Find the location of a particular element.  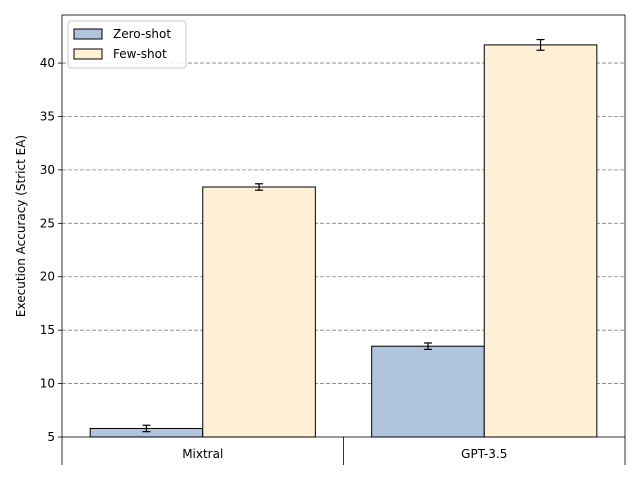

y-tick-label: 20 is located at coordinates (47, 277).